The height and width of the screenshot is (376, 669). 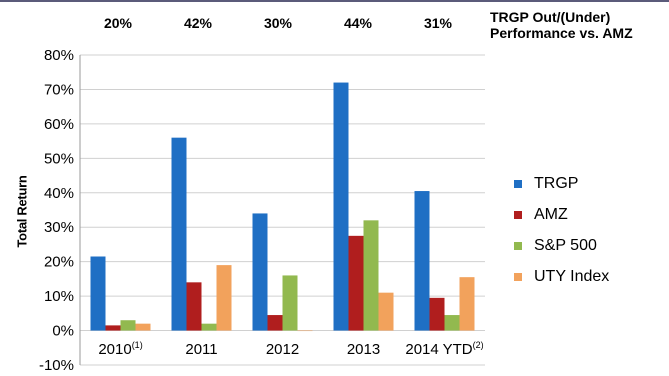 What do you see at coordinates (438, 23) in the screenshot?
I see `performance-value-2014: 31%` at bounding box center [438, 23].